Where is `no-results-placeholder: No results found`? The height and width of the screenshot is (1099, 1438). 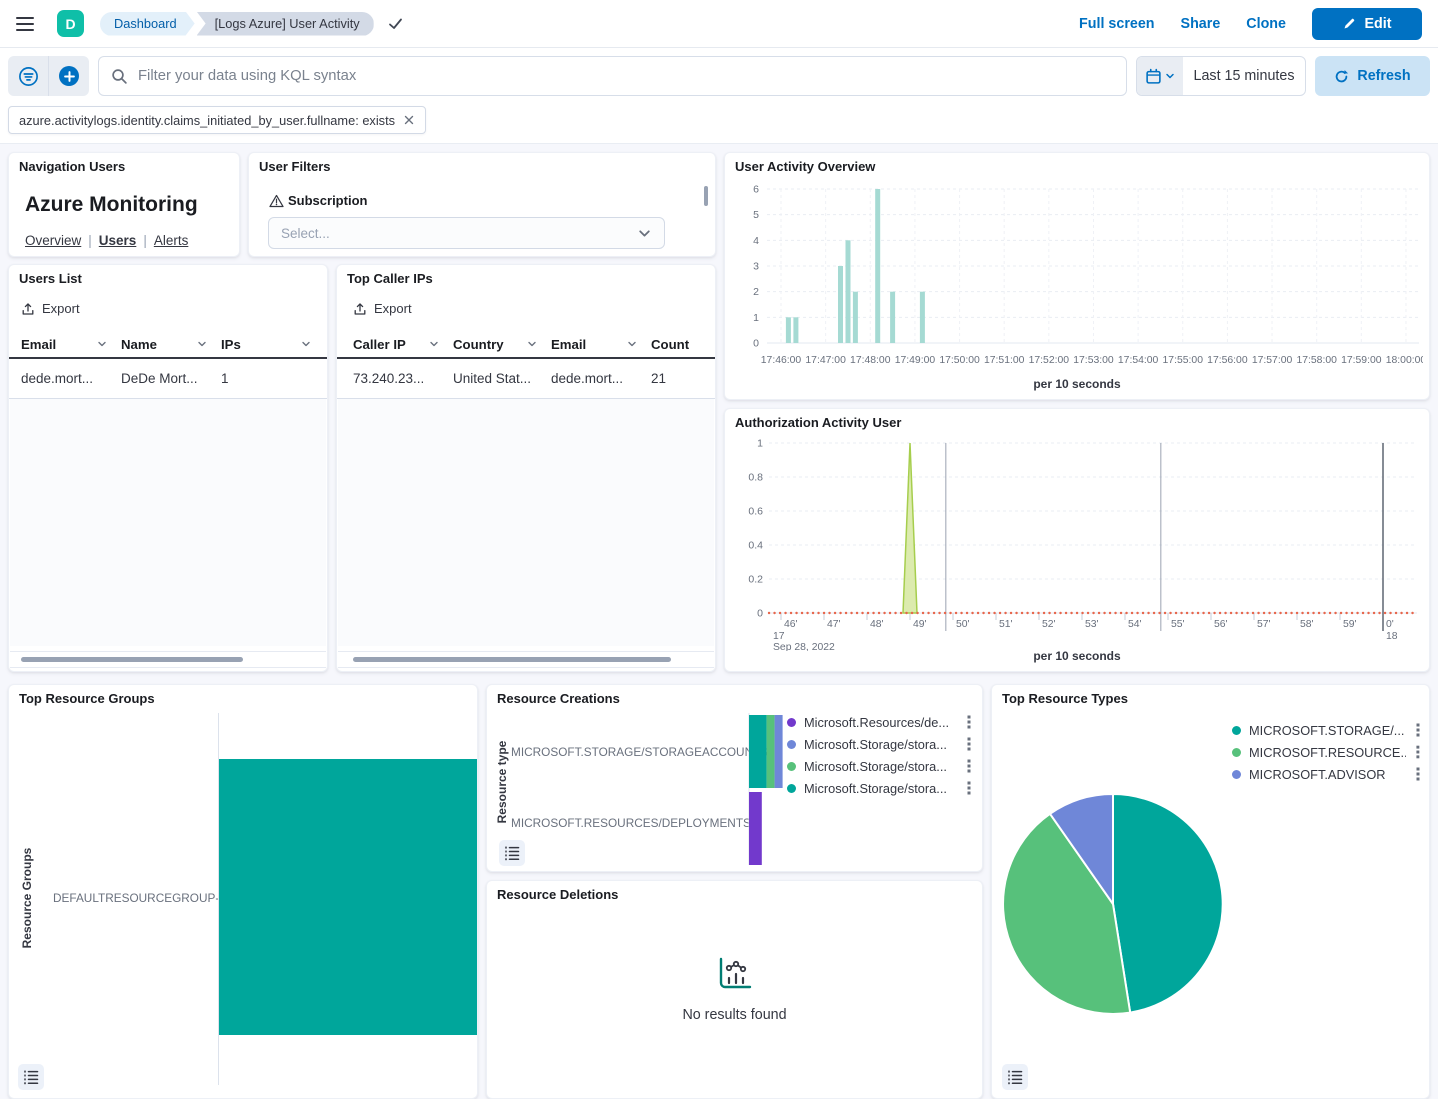 no-results-placeholder: No results found is located at coordinates (734, 989).